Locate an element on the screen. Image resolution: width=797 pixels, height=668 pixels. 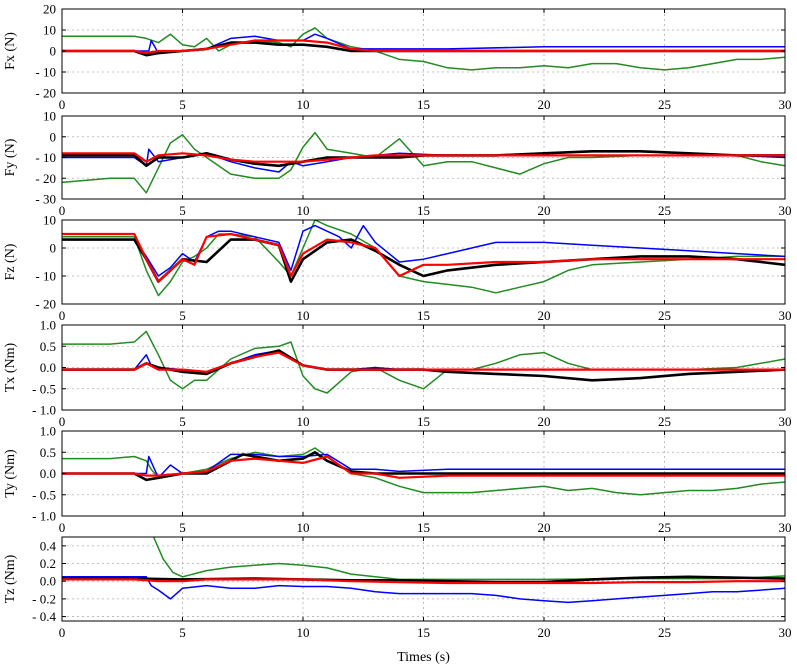
y-axis-label: Fz (N) is located at coordinates (10, 261).